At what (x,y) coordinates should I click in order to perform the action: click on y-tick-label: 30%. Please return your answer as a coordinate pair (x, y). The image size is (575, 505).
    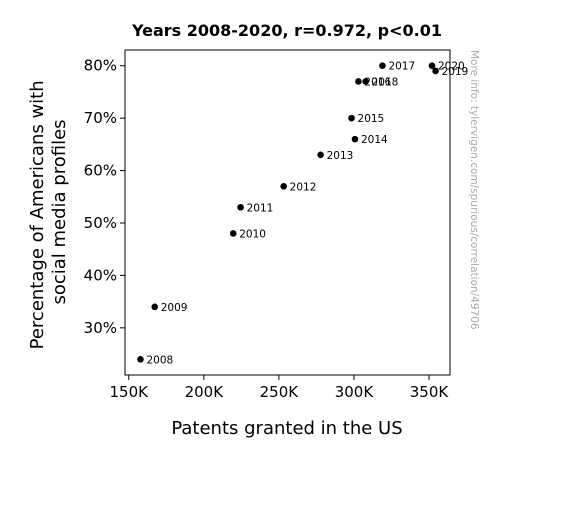
    Looking at the image, I should click on (100, 328).